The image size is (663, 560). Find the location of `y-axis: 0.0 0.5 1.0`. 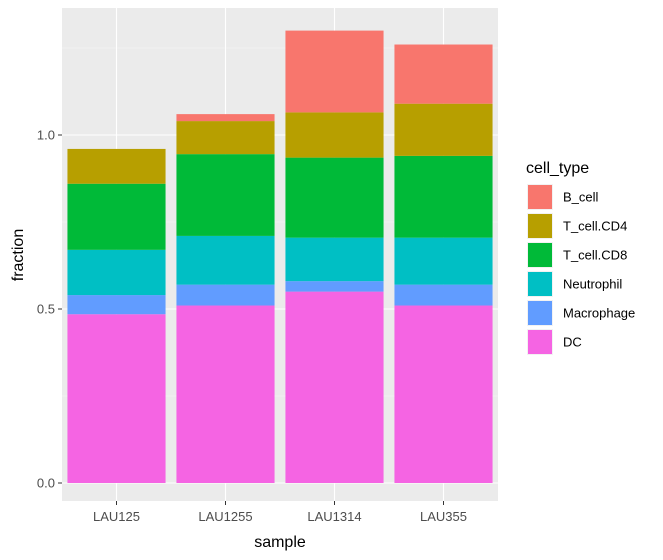

y-axis: 0.0 0.5 1.0 is located at coordinates (49, 309).